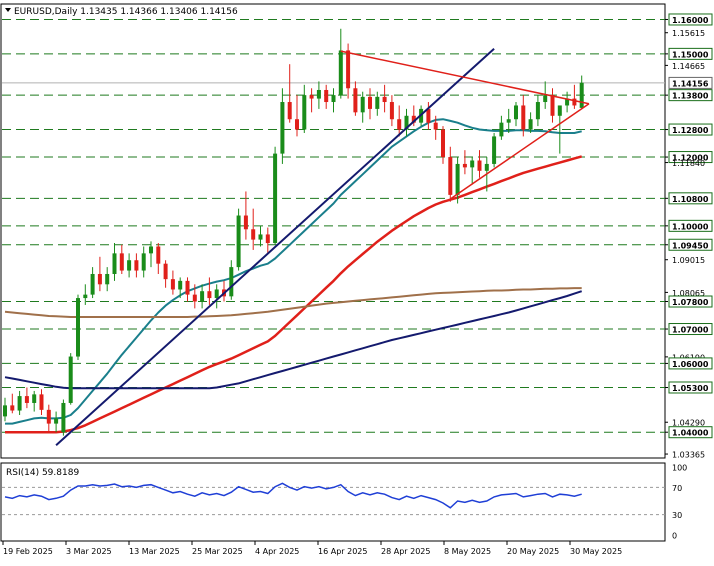 The width and height of the screenshot is (714, 566). I want to click on price-tick-label: 1.07000, so click(690, 330).